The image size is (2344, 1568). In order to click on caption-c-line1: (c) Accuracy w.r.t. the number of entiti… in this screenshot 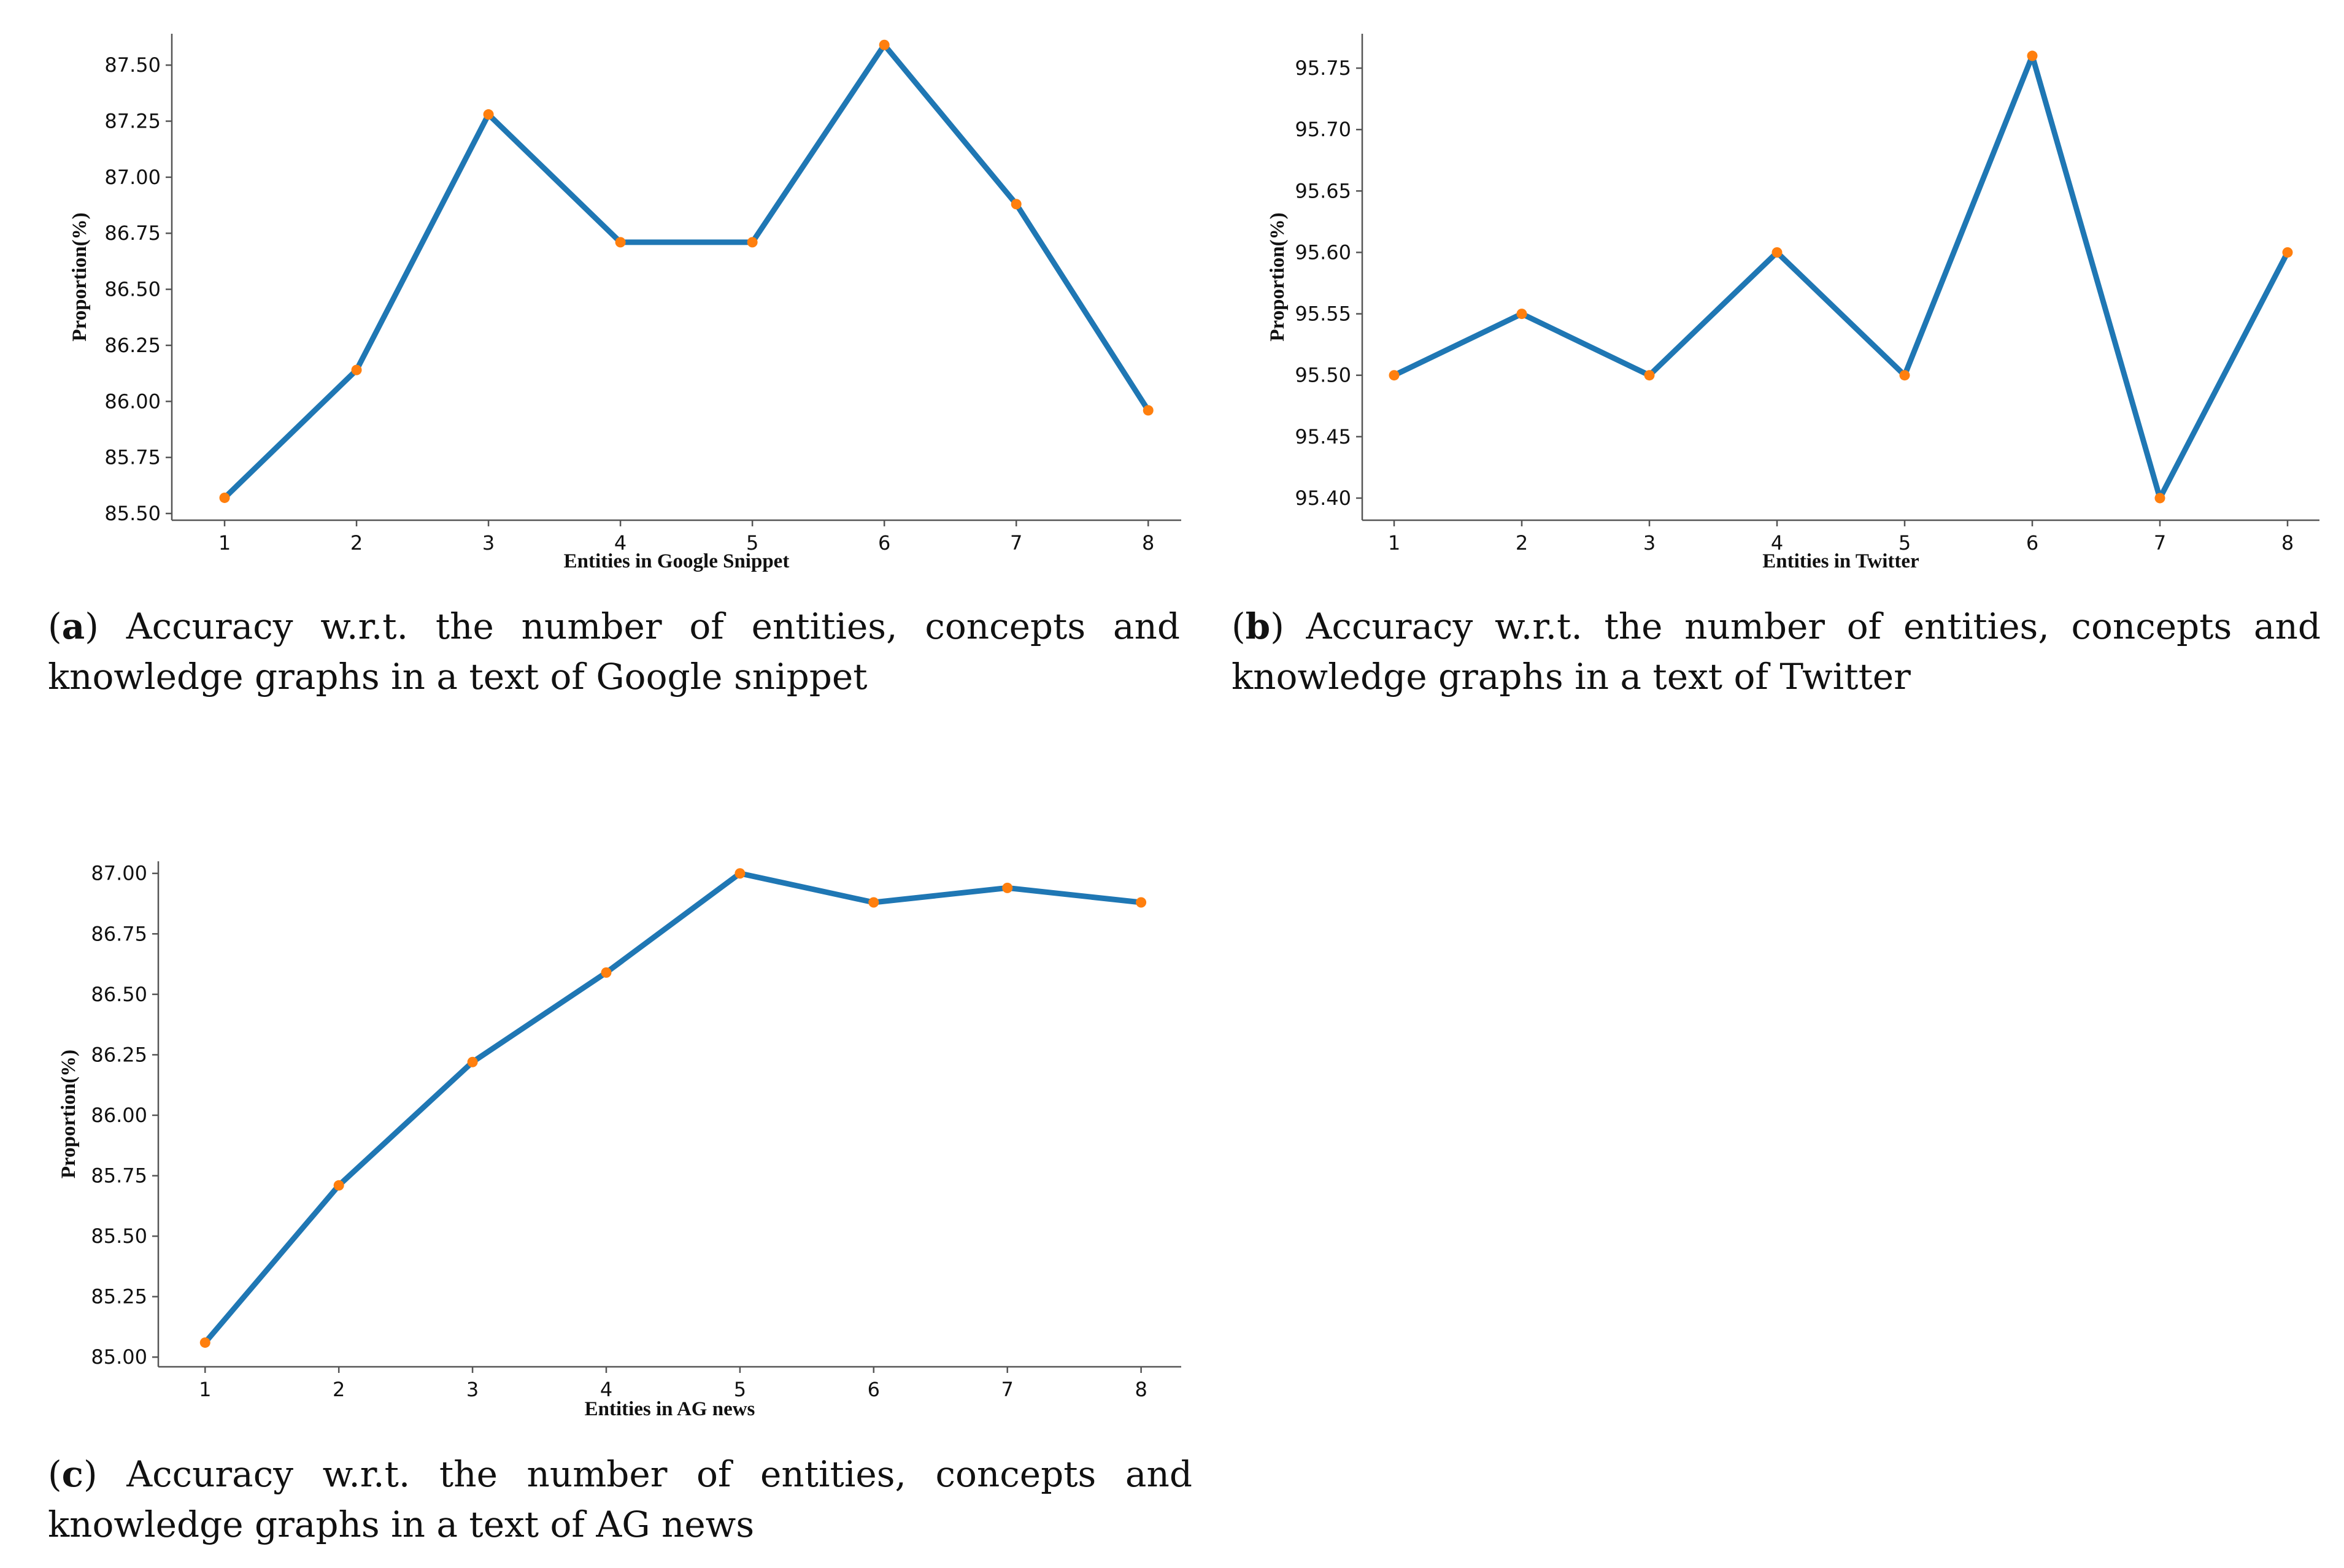, I will do `click(620, 1474)`.